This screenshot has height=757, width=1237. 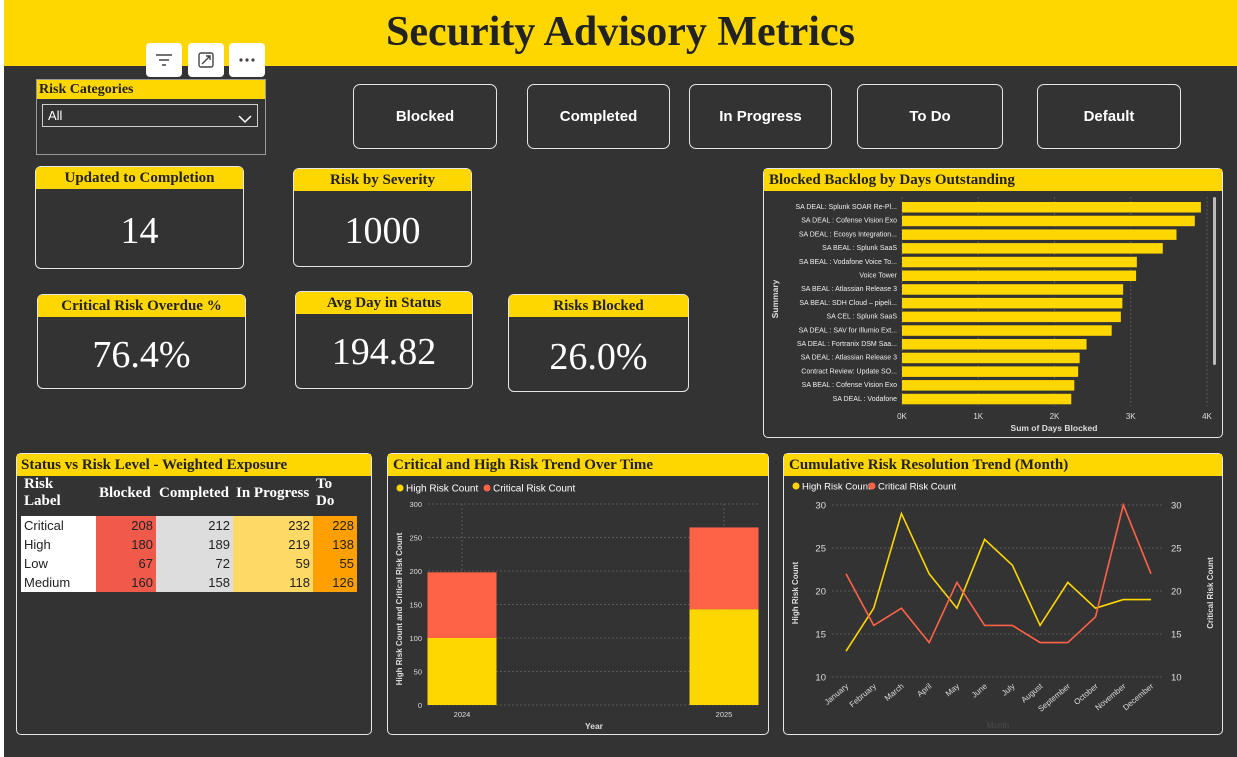 What do you see at coordinates (1210, 593) in the screenshot?
I see `y2-axis-title: Critical Risk Count` at bounding box center [1210, 593].